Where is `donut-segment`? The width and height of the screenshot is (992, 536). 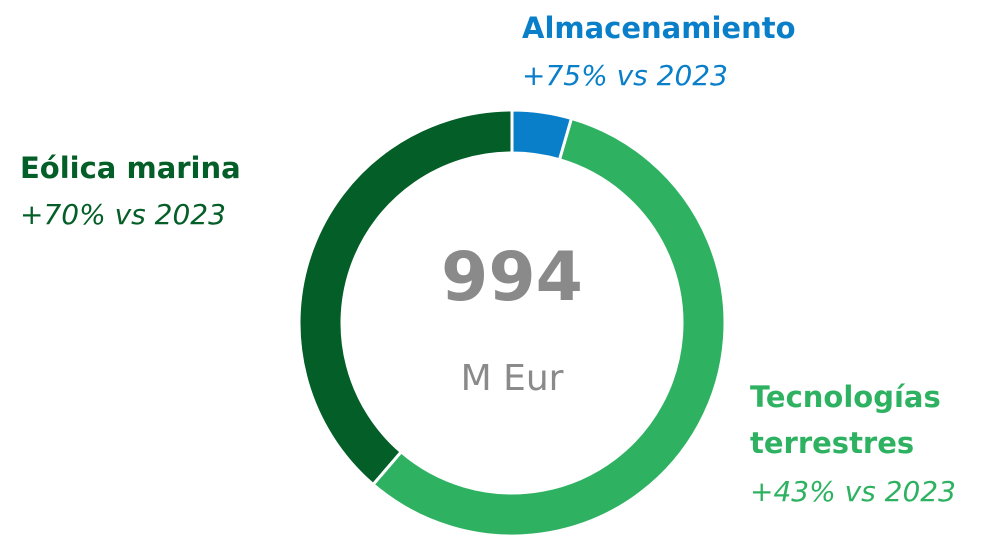
donut-segment is located at coordinates (542, 135).